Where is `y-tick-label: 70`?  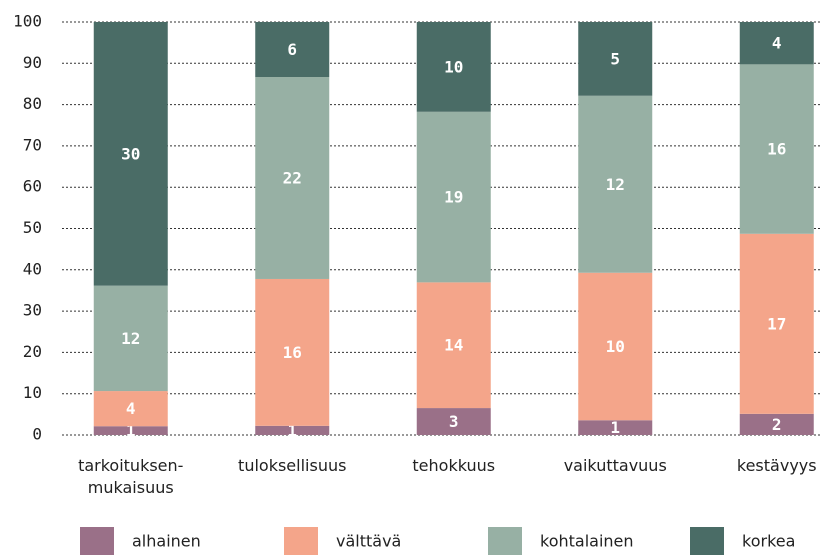
y-tick-label: 70 is located at coordinates (32, 144).